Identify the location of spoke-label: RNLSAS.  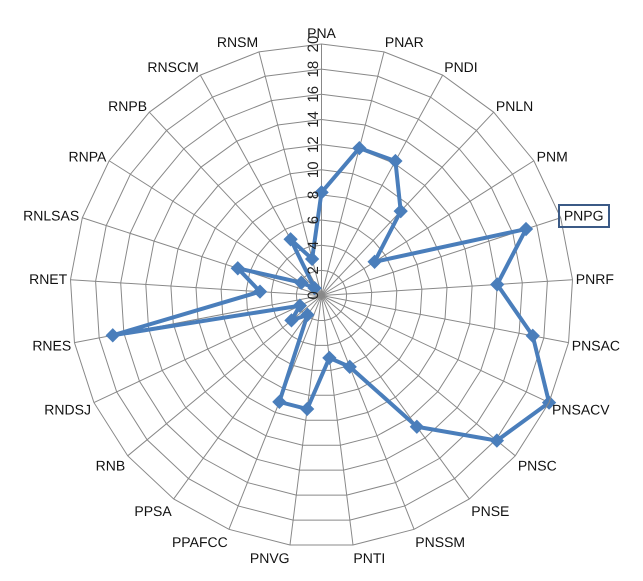
(51, 216).